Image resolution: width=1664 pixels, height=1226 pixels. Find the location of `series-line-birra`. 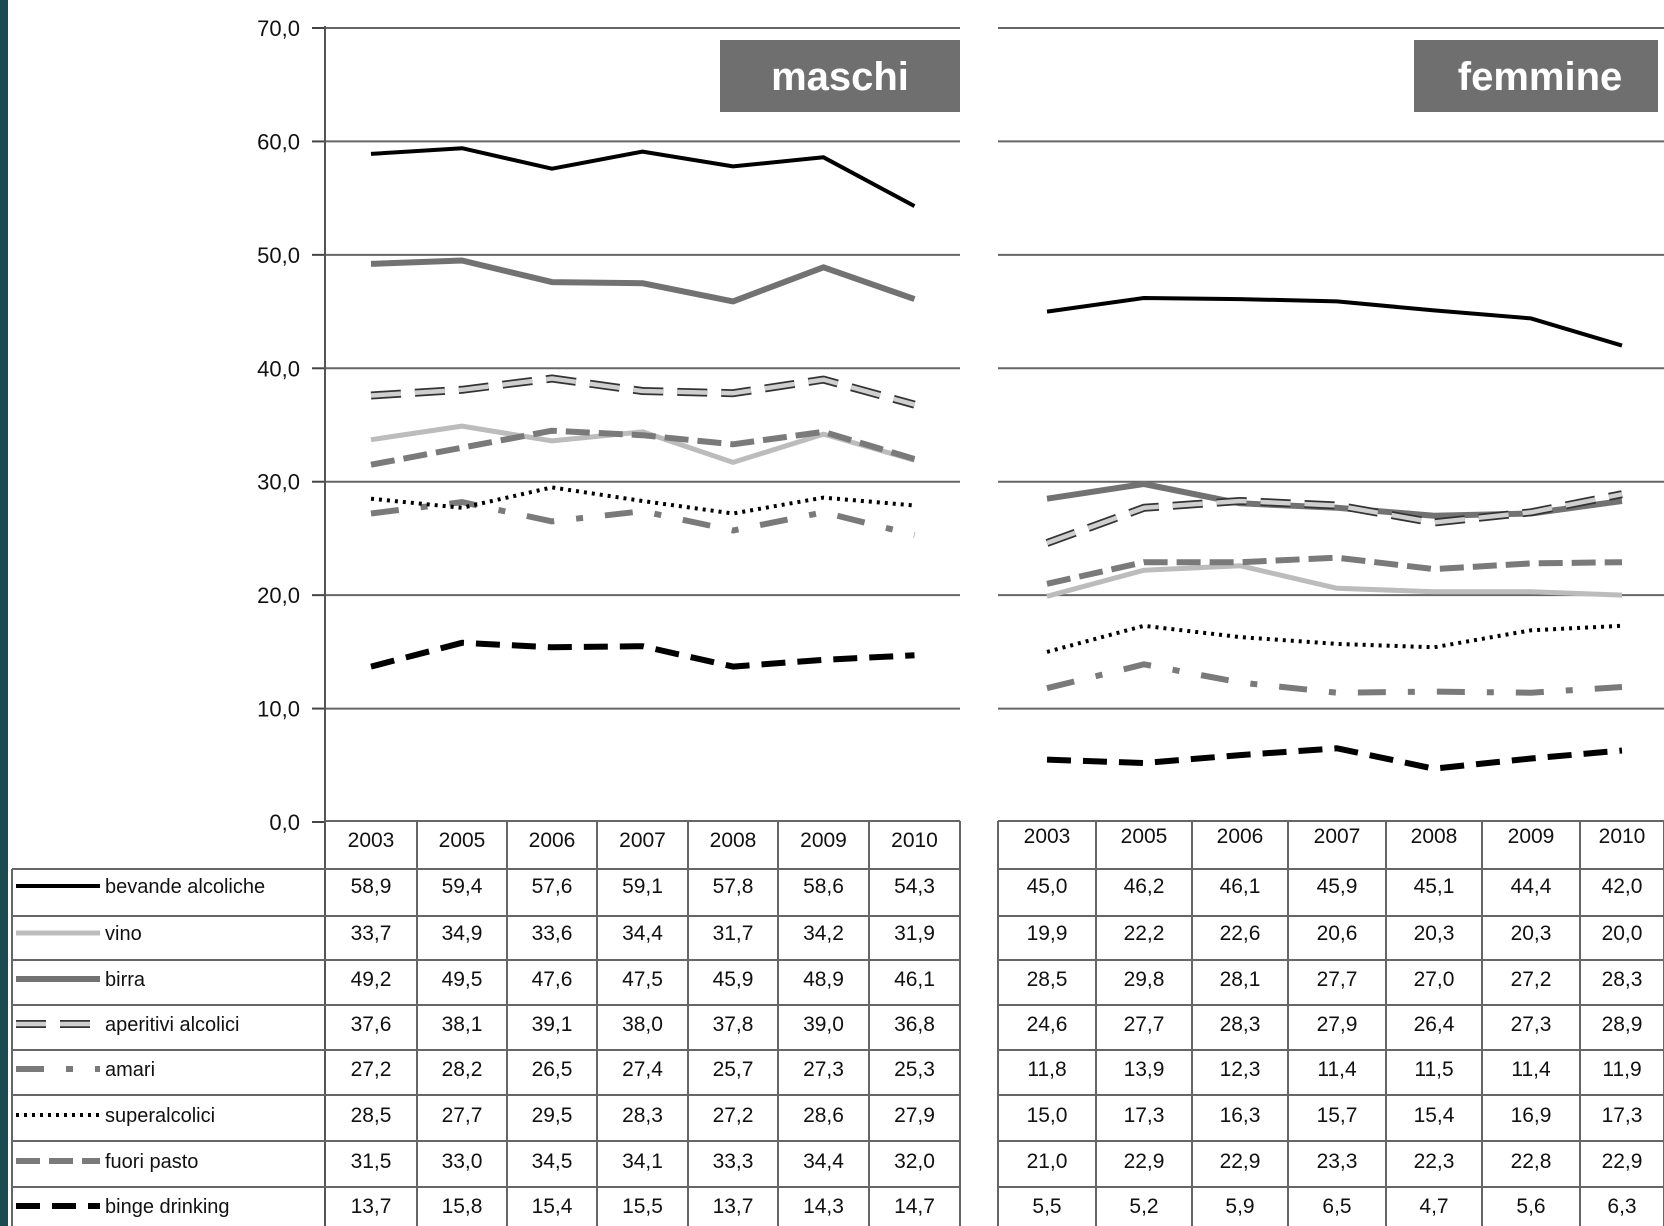

series-line-birra is located at coordinates (643, 281).